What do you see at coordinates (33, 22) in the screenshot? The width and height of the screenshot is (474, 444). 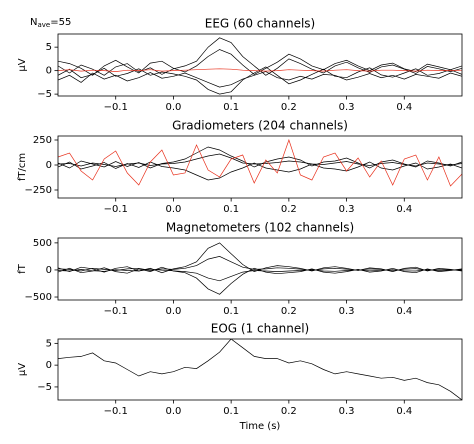 I see `annotation-base: N` at bounding box center [33, 22].